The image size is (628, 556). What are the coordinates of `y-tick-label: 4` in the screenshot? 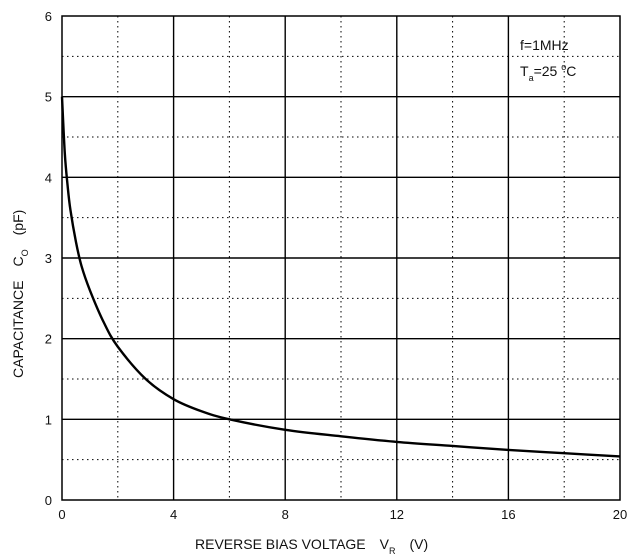 It's located at (48, 177).